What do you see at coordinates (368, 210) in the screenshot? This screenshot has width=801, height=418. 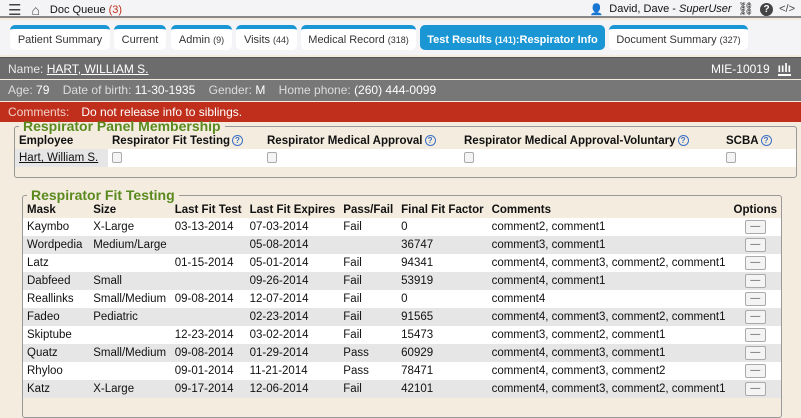 I see `col-pass-fail: Pass/Fail` at bounding box center [368, 210].